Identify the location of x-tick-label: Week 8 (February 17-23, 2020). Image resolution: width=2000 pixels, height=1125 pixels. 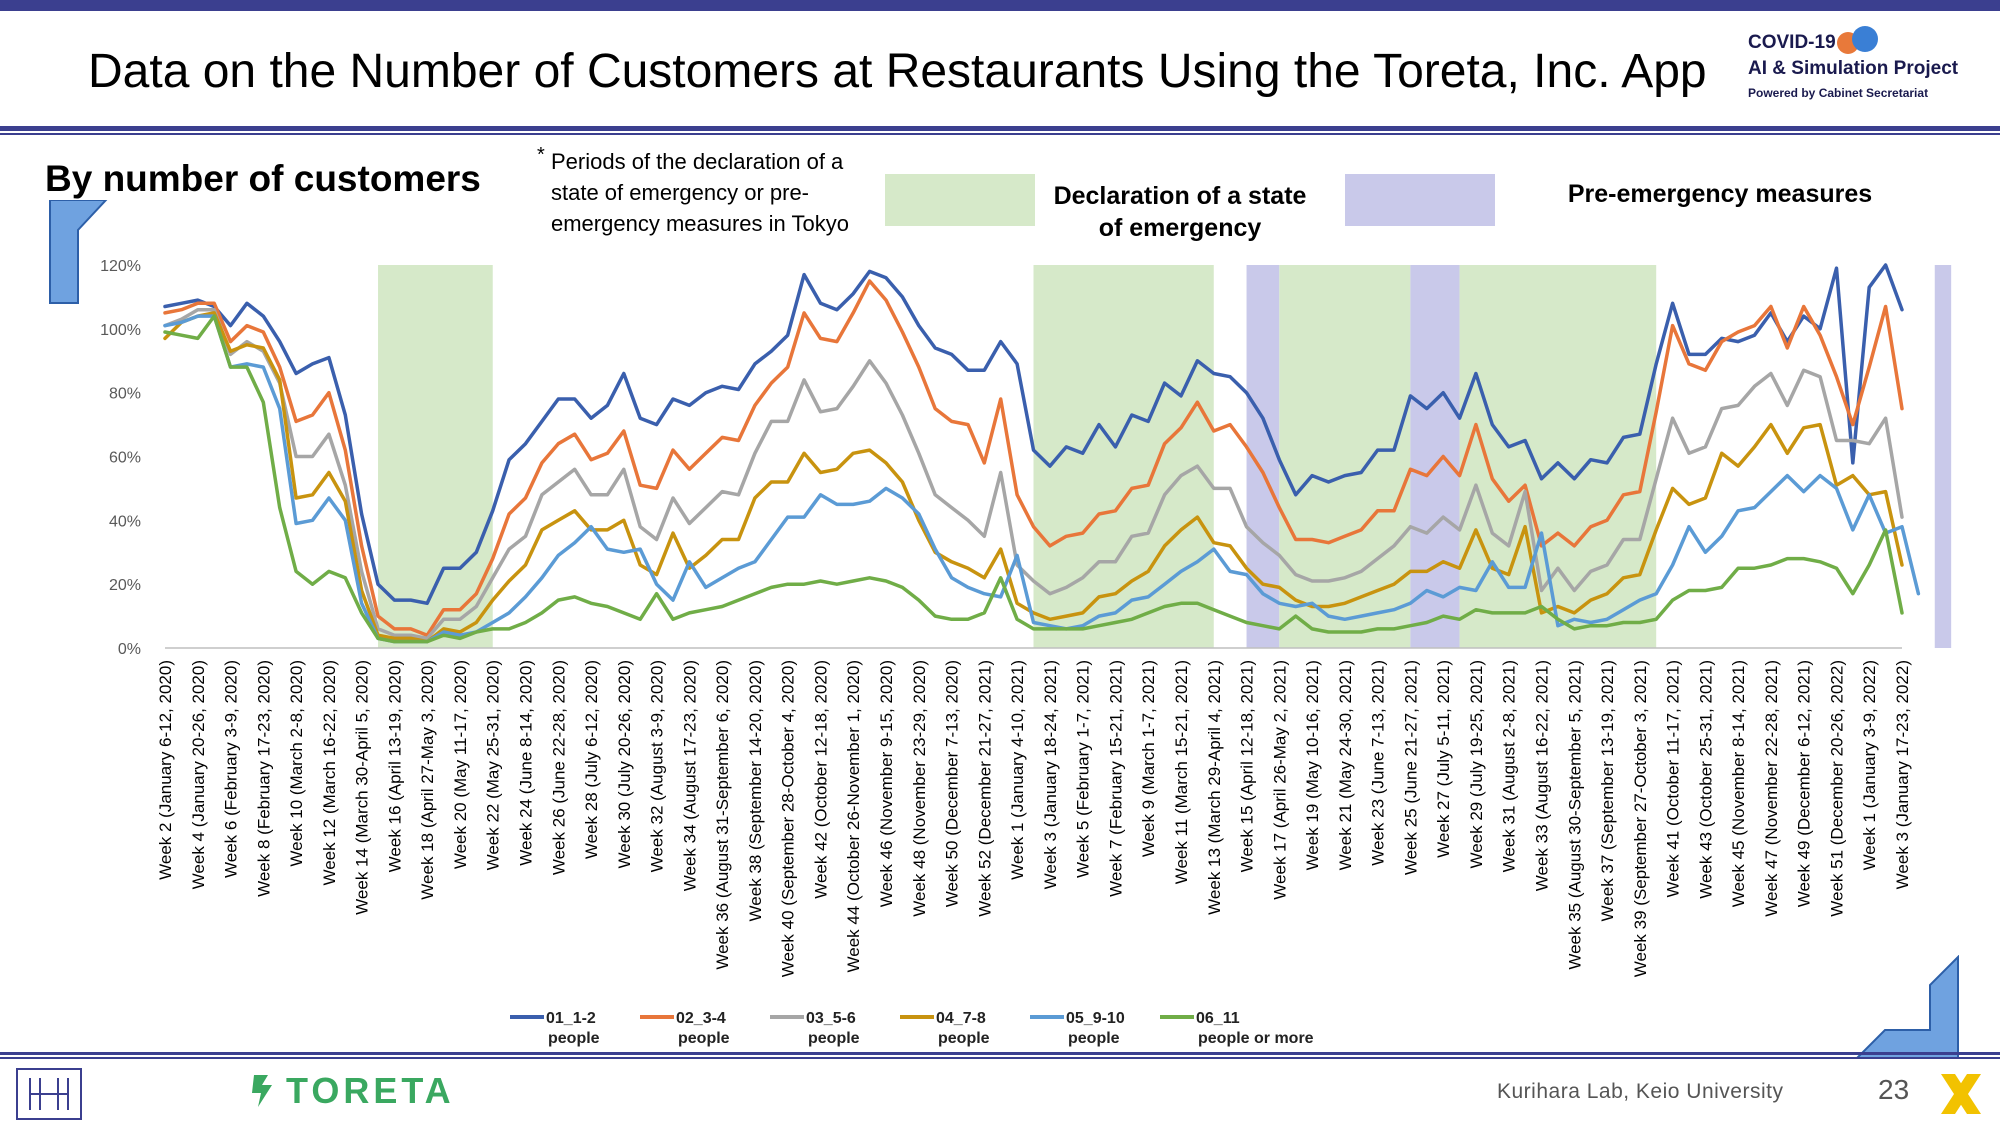
(263, 778).